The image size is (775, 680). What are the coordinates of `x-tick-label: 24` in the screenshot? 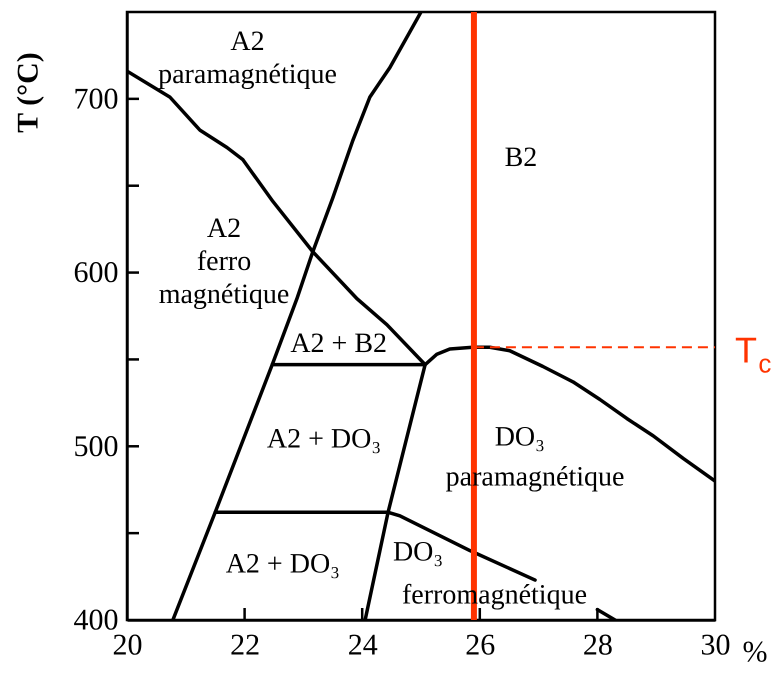 It's located at (363, 645).